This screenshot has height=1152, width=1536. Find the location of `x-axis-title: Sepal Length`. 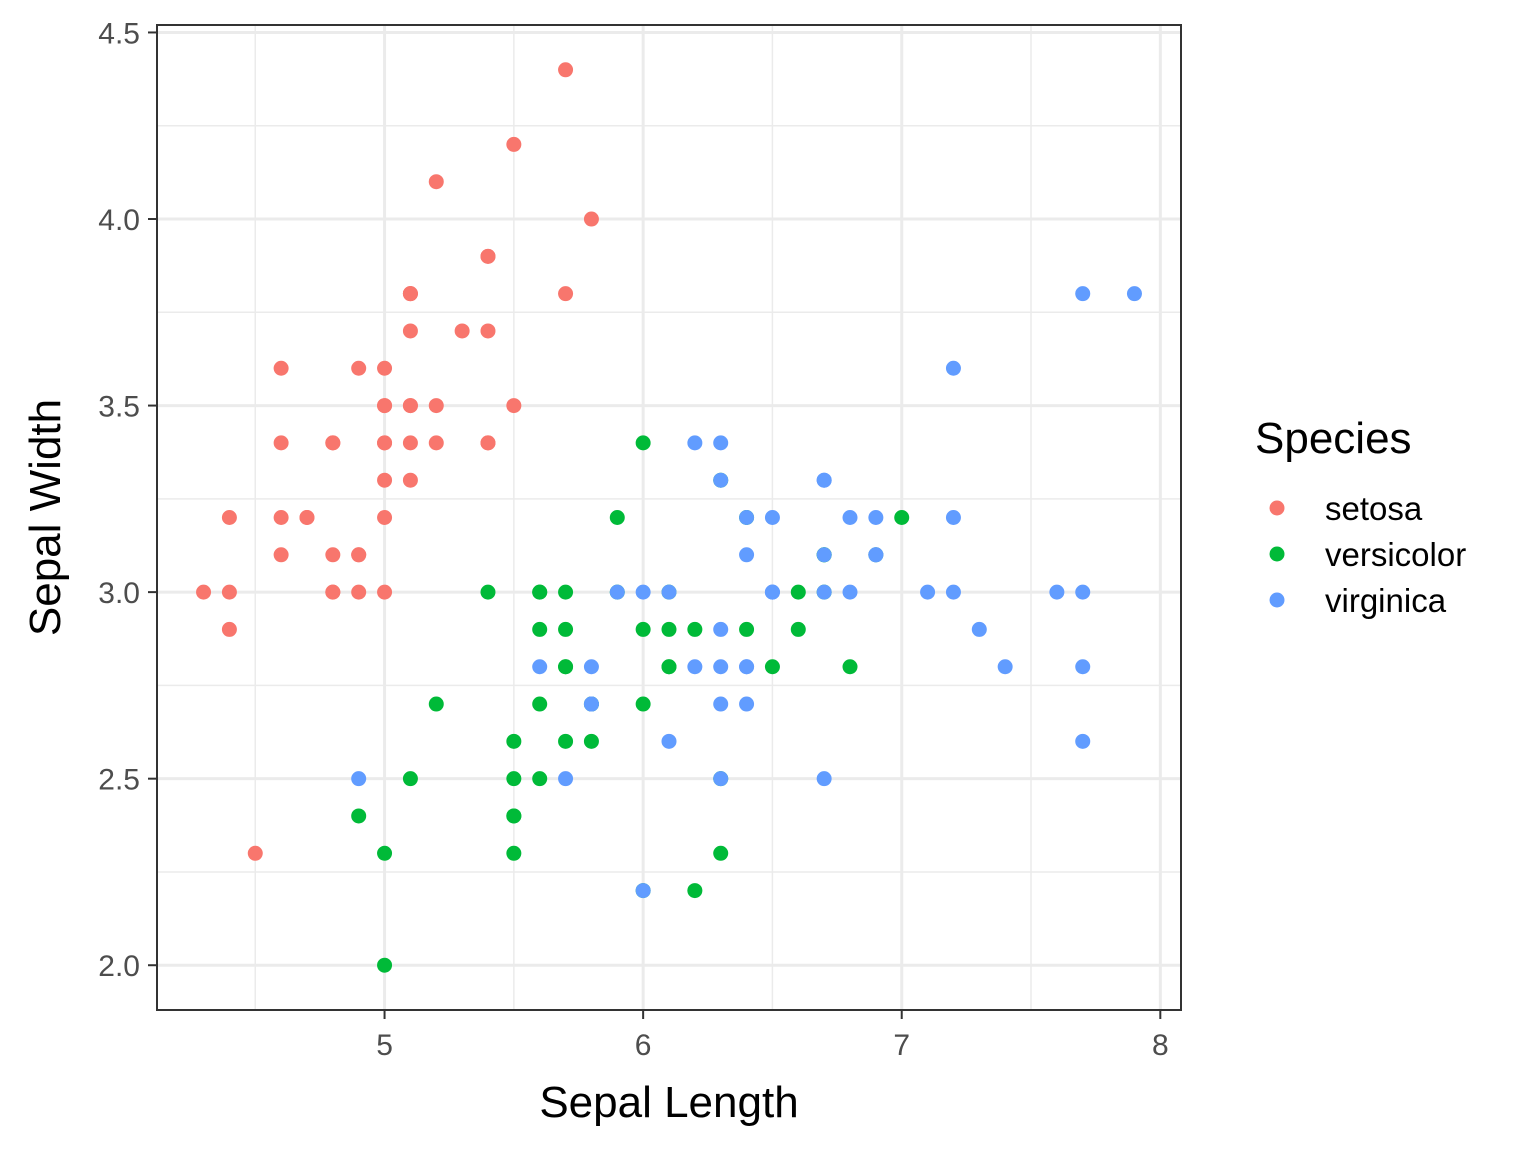

x-axis-title: Sepal Length is located at coordinates (668, 1102).